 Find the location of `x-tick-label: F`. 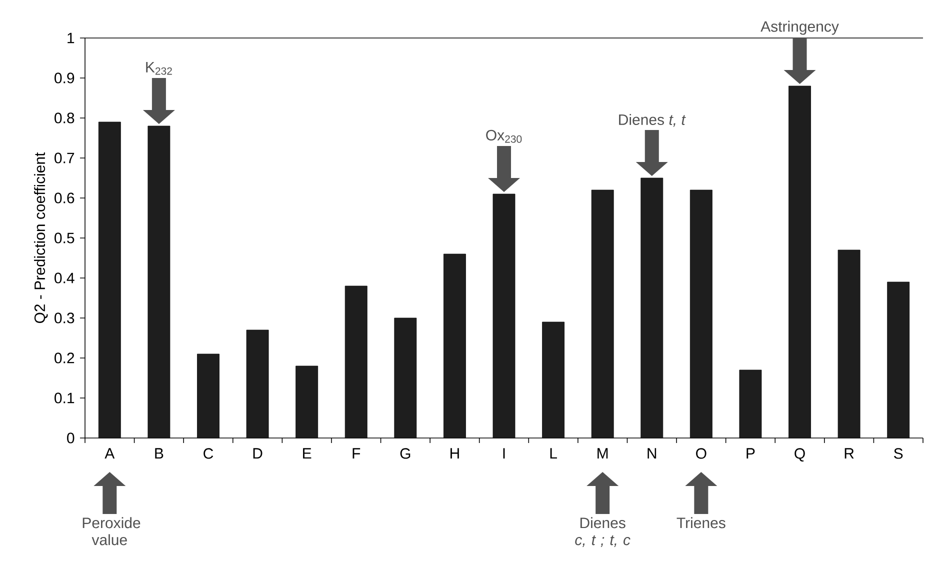

x-tick-label: F is located at coordinates (356, 453).